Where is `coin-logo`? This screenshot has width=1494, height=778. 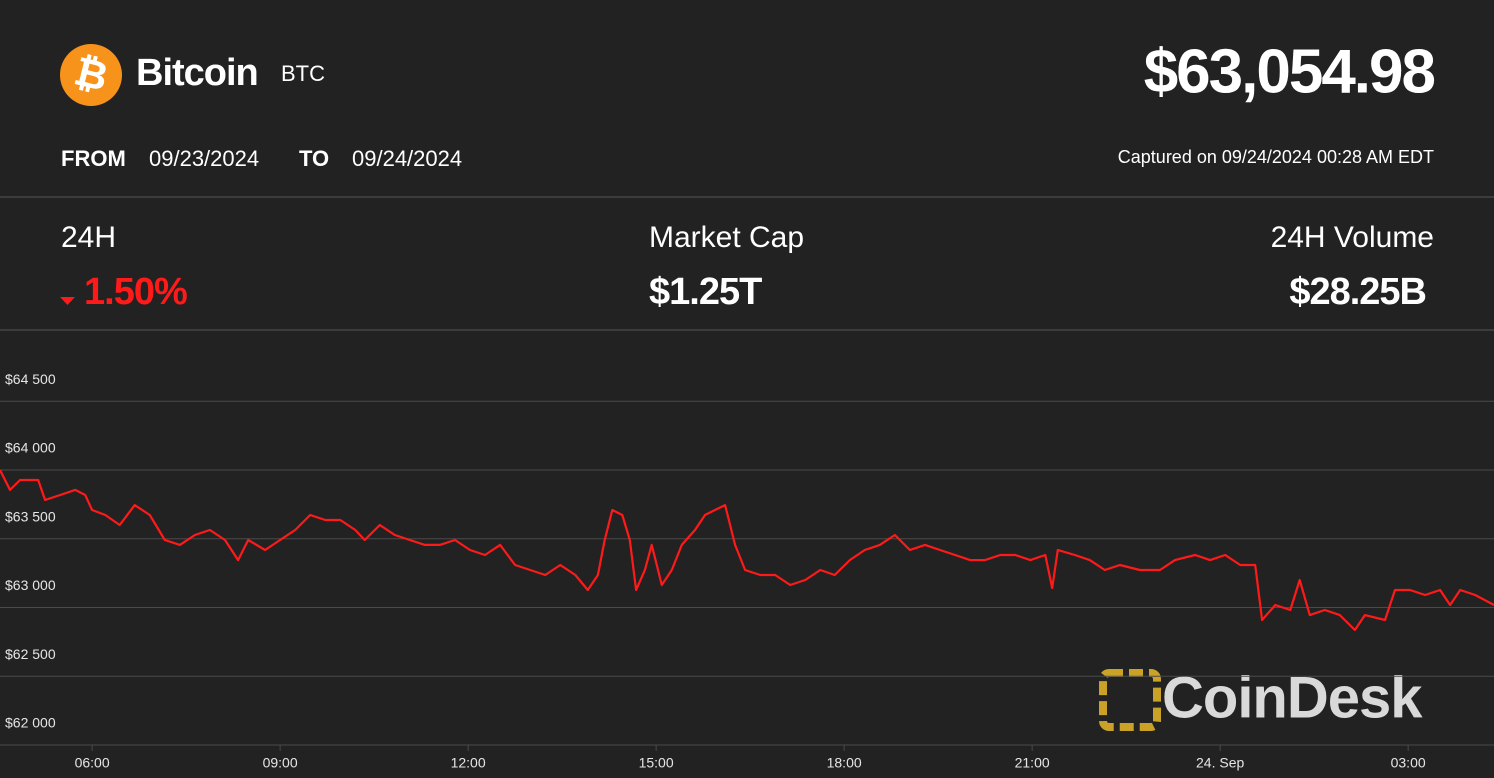 coin-logo is located at coordinates (91, 75).